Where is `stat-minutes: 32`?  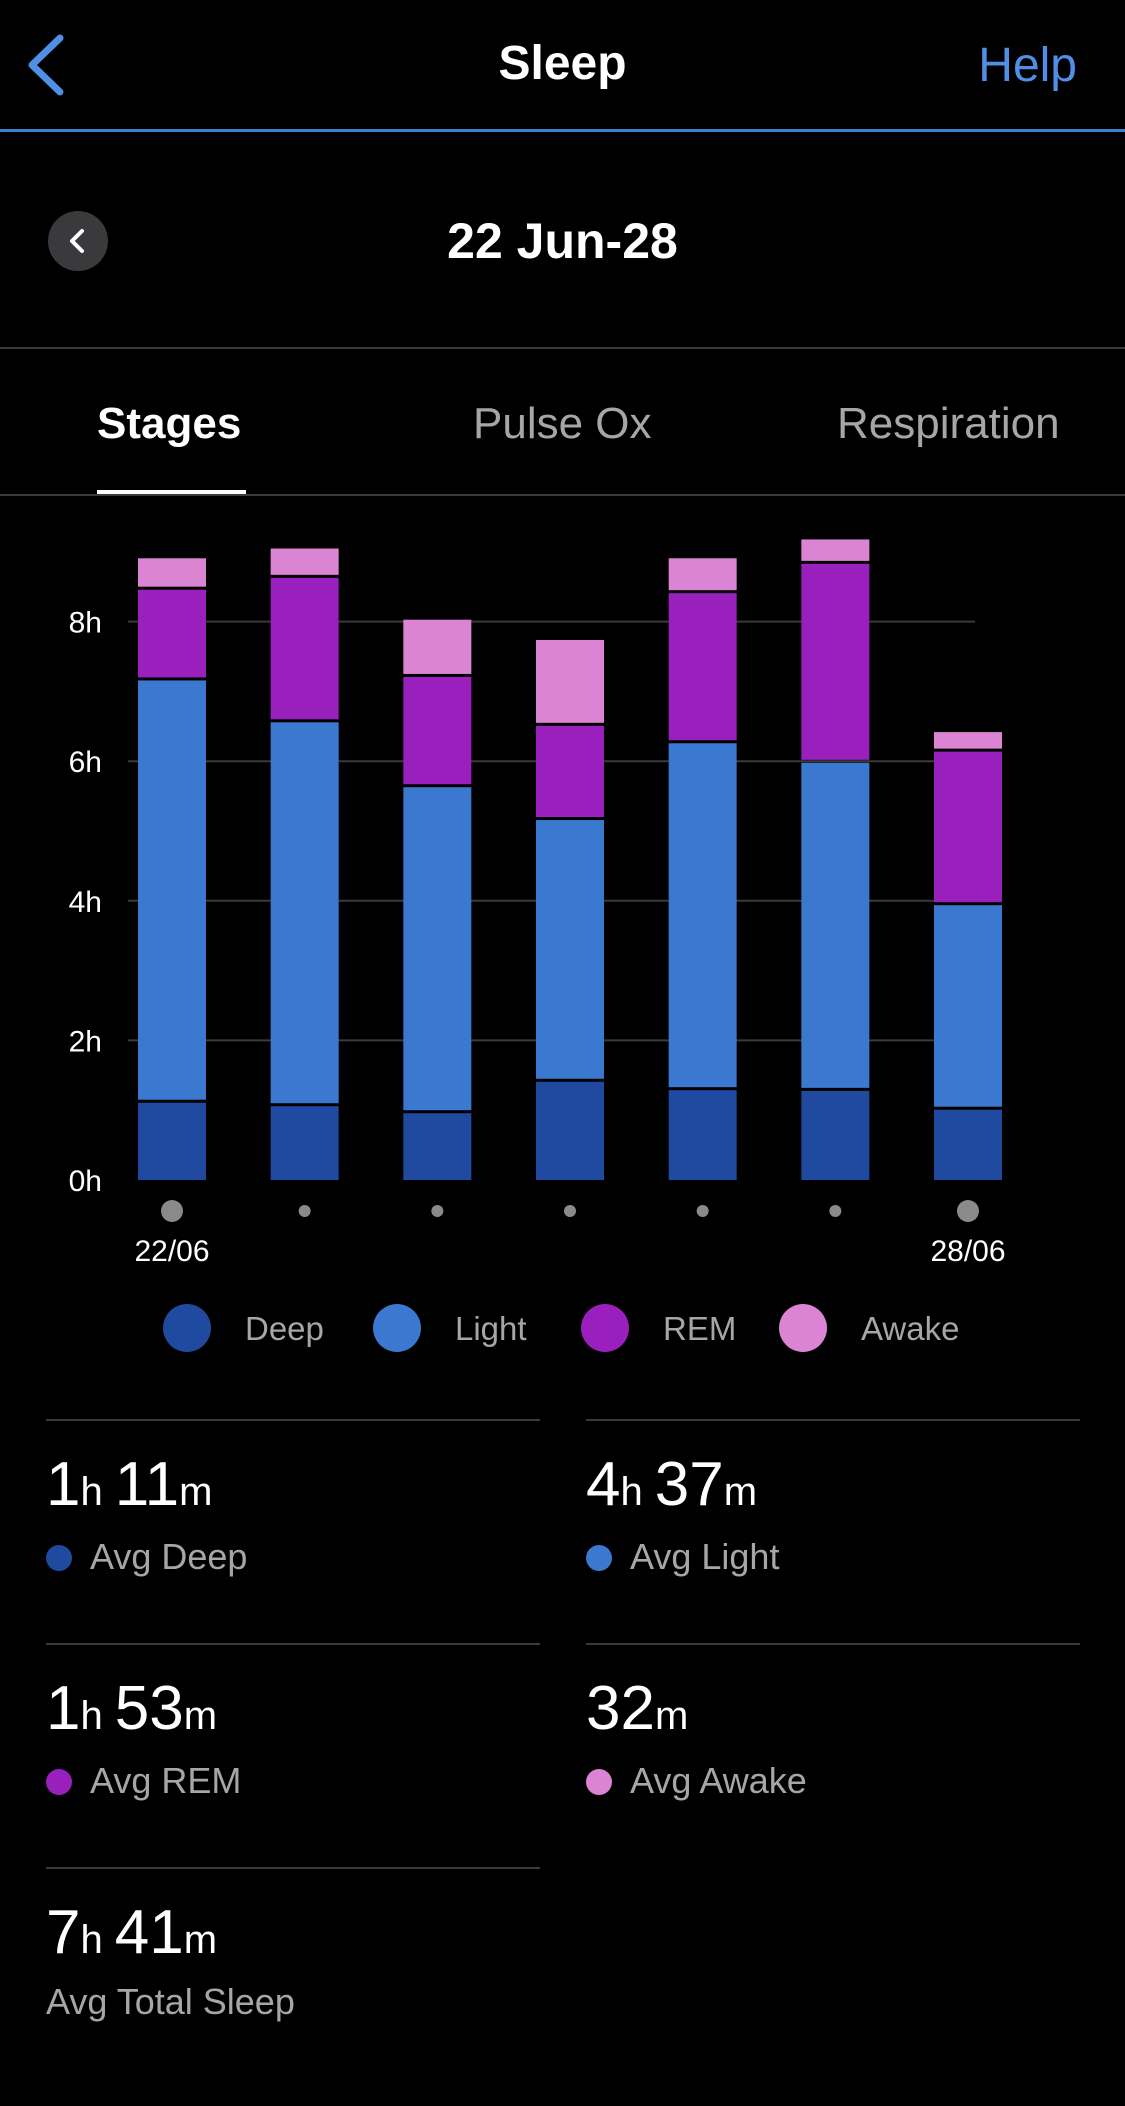
stat-minutes: 32 is located at coordinates (620, 1708).